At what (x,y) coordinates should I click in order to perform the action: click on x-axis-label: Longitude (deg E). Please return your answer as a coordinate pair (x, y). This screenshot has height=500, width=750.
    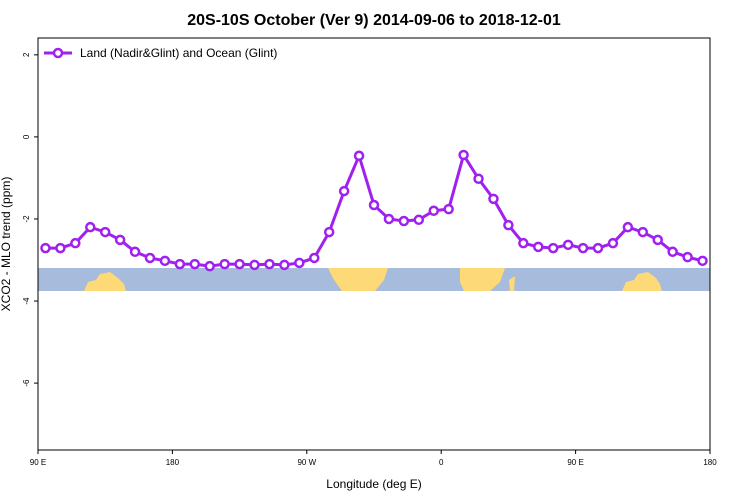
    Looking at the image, I should click on (373, 484).